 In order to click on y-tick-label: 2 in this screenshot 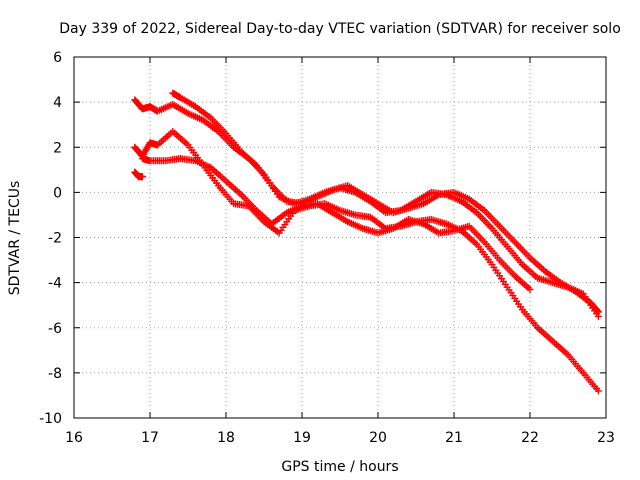, I will do `click(57, 148)`.